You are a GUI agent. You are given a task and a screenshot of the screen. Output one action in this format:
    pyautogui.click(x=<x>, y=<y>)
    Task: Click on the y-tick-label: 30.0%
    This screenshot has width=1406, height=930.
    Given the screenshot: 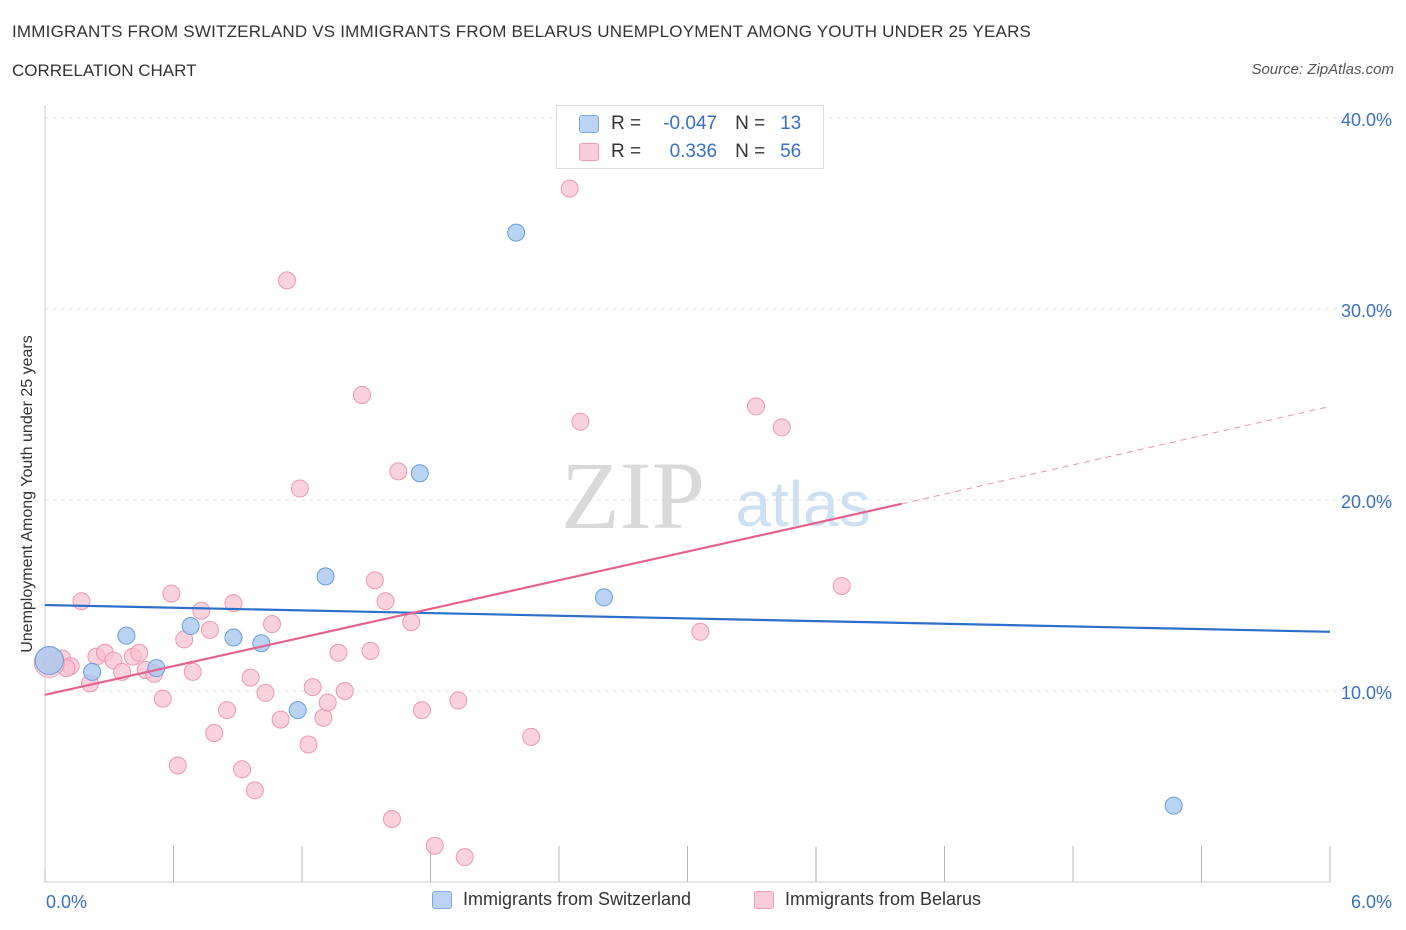 What is the action you would take?
    pyautogui.click(x=1366, y=311)
    